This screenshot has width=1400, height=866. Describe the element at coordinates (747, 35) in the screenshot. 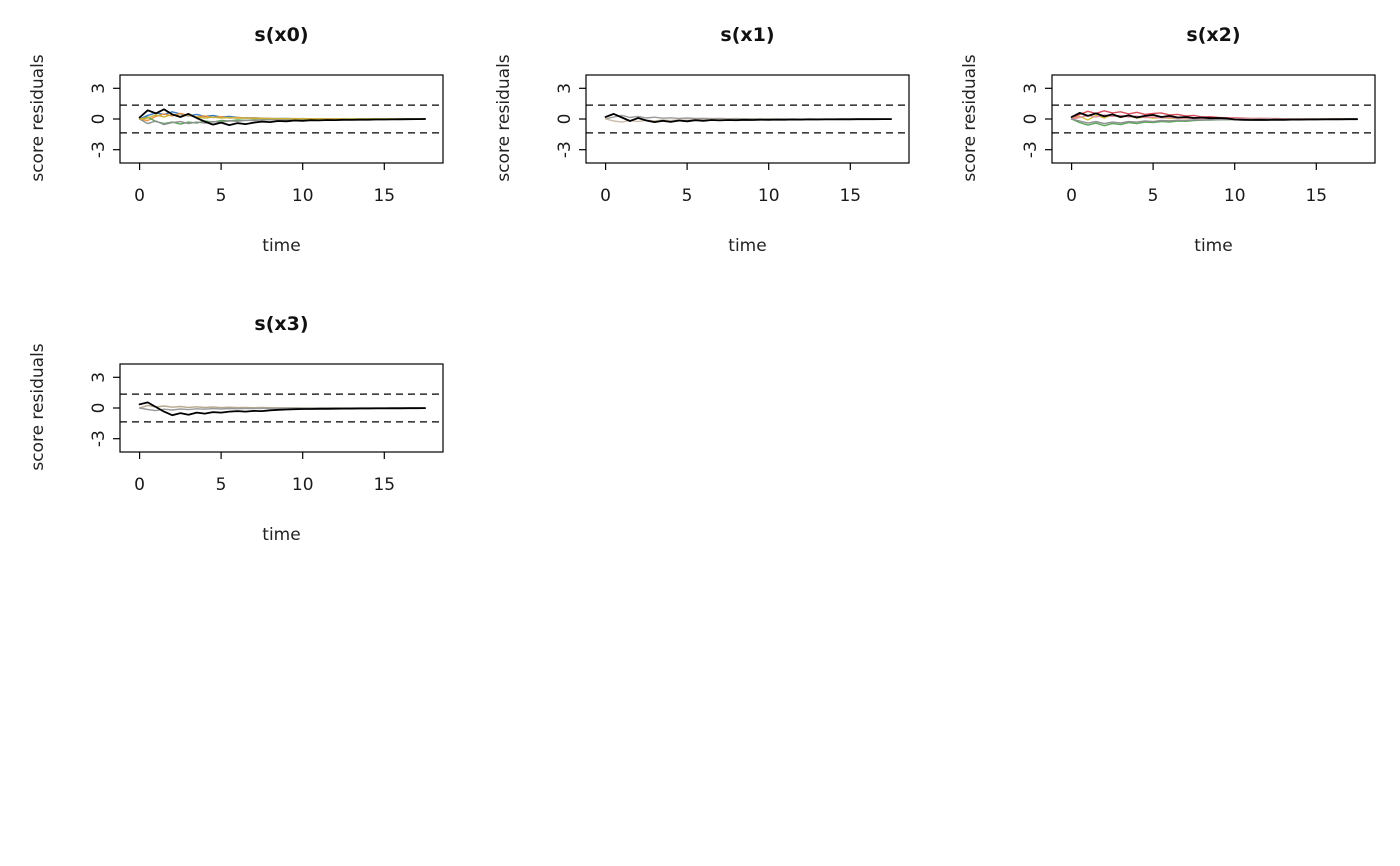

I see `chart-title: s(x1)` at that location.